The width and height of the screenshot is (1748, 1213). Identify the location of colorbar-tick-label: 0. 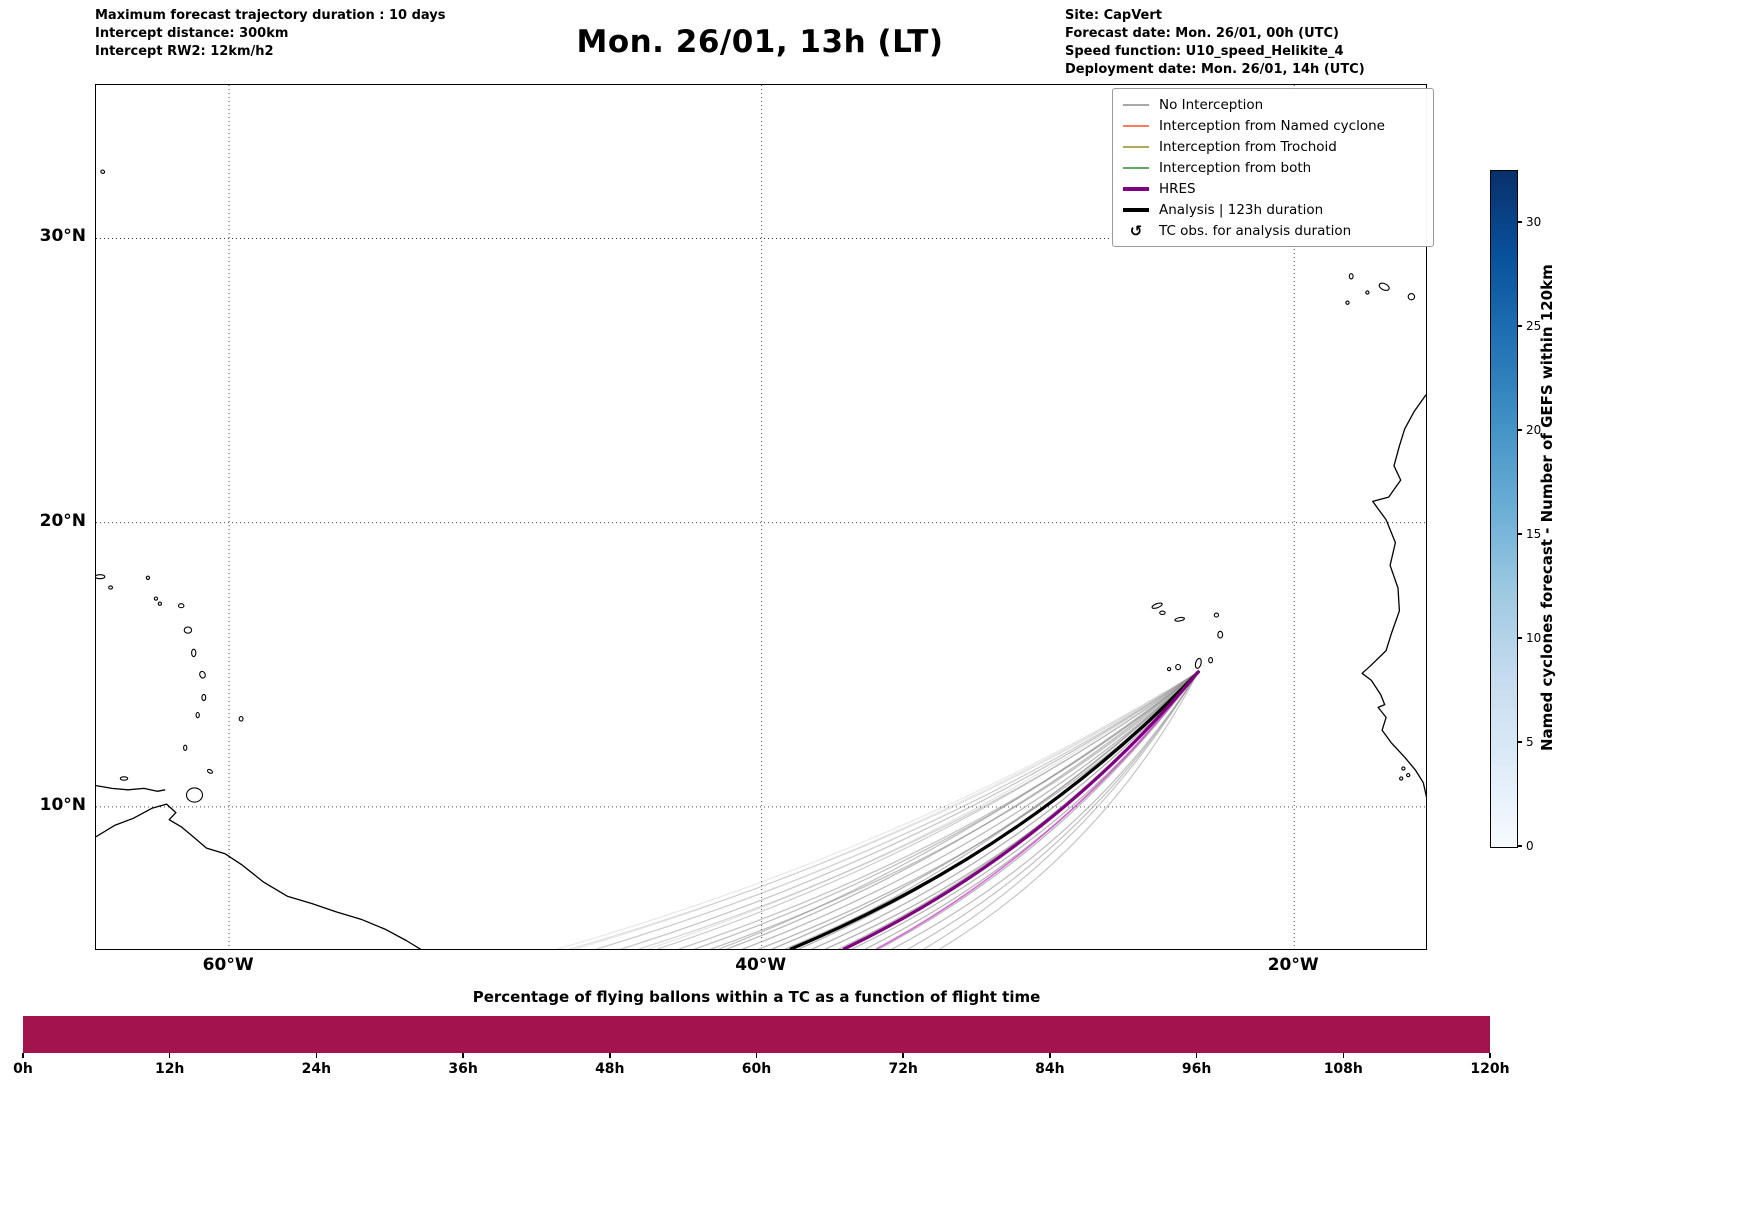
(1530, 846).